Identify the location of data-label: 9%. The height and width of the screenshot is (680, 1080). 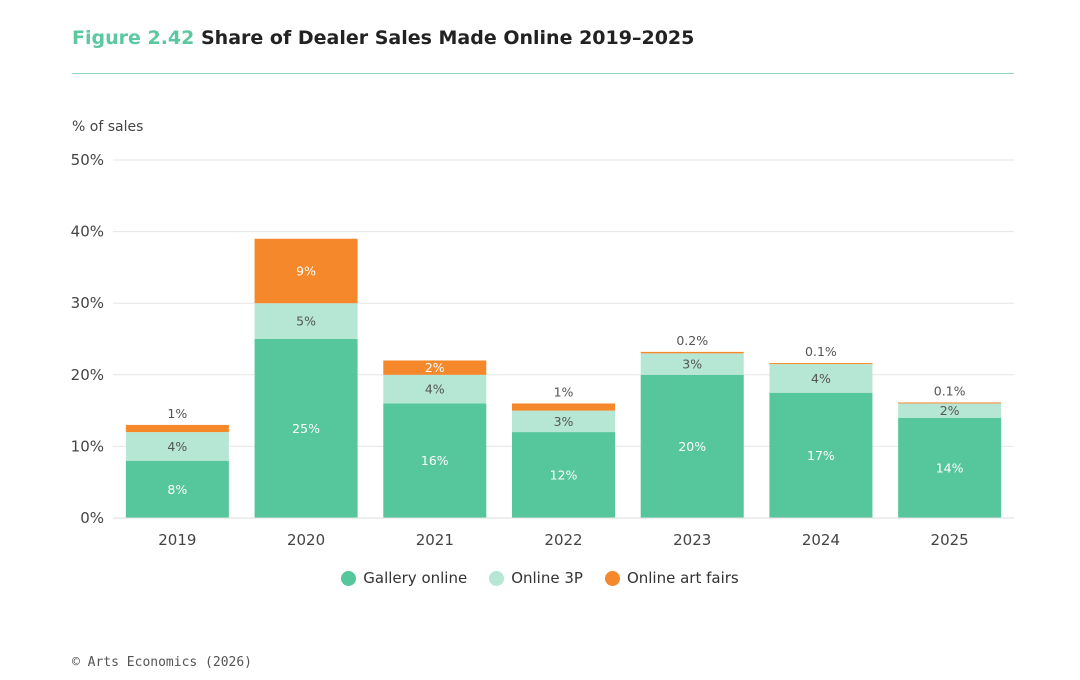
(306, 270).